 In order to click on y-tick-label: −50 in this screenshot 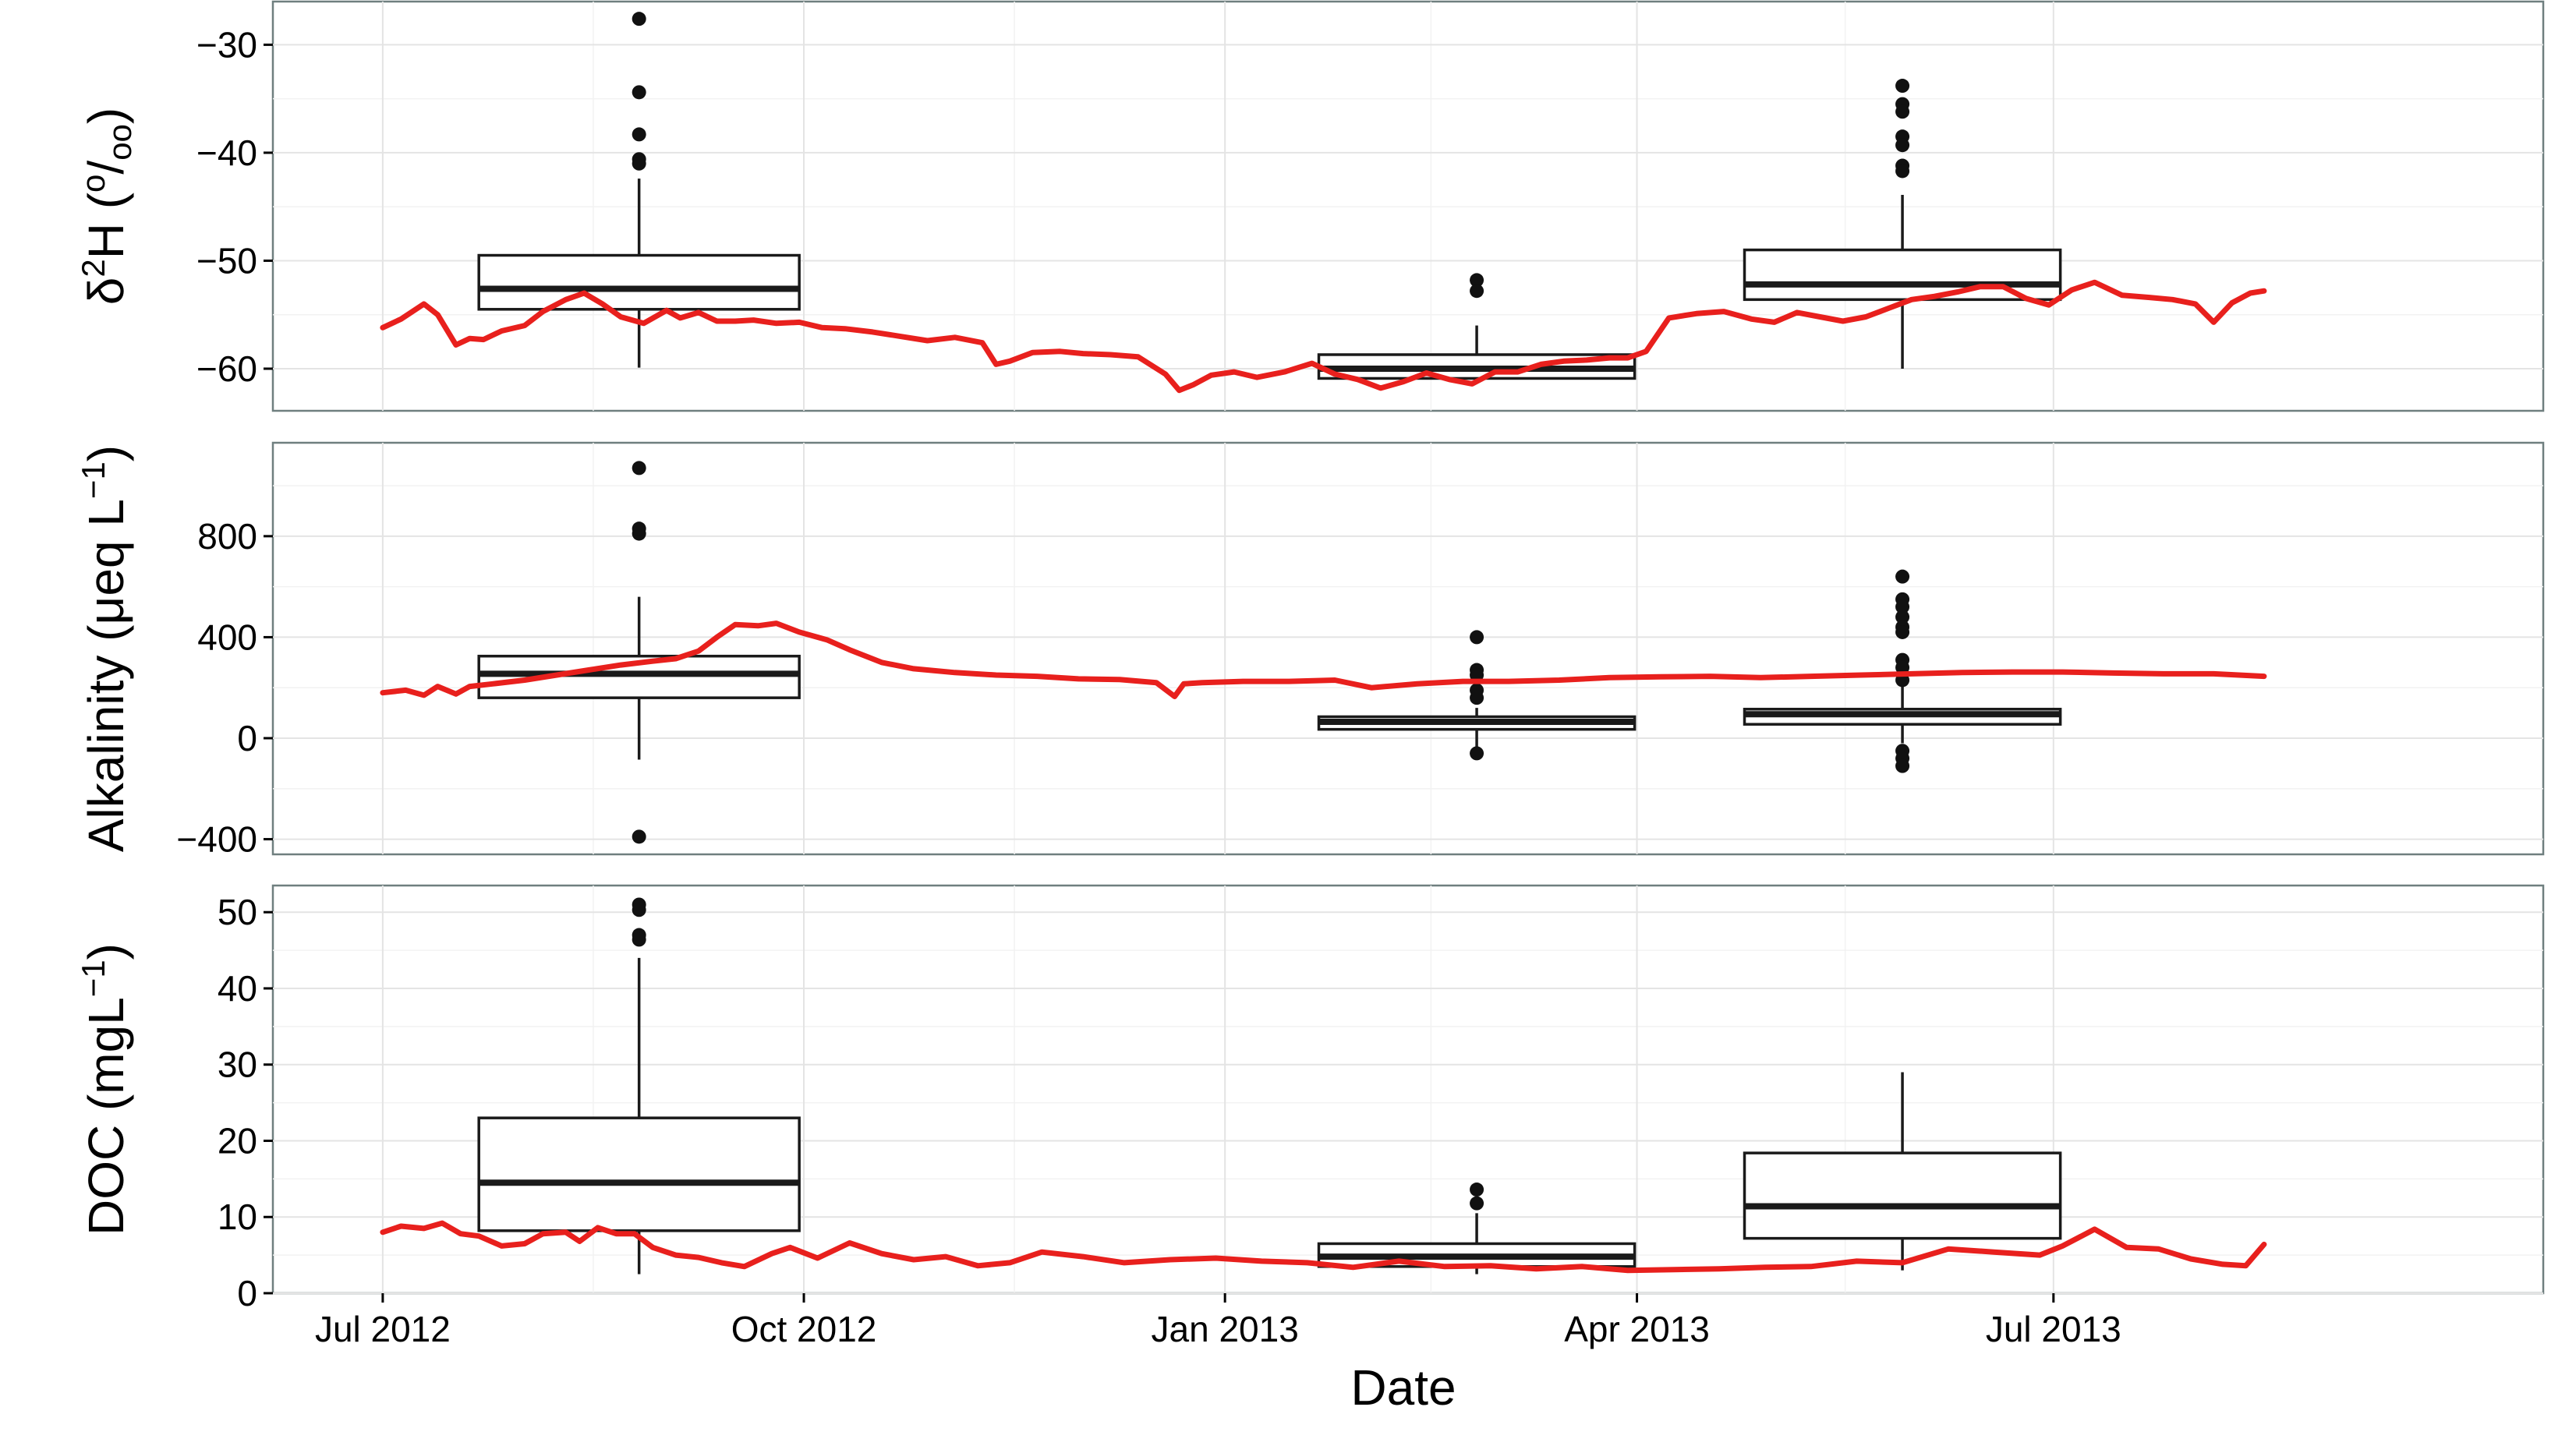, I will do `click(226, 260)`.